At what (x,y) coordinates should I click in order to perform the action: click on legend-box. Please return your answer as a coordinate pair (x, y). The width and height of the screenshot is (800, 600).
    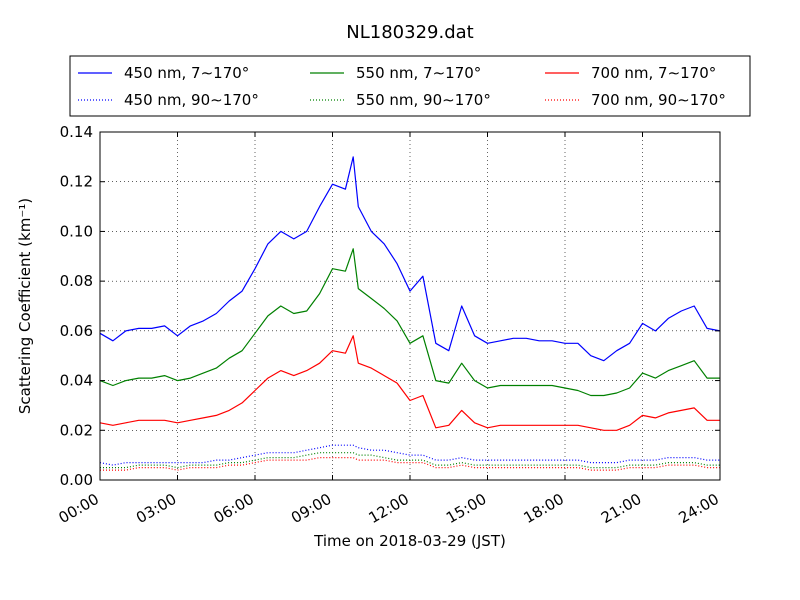
    Looking at the image, I should click on (410, 86).